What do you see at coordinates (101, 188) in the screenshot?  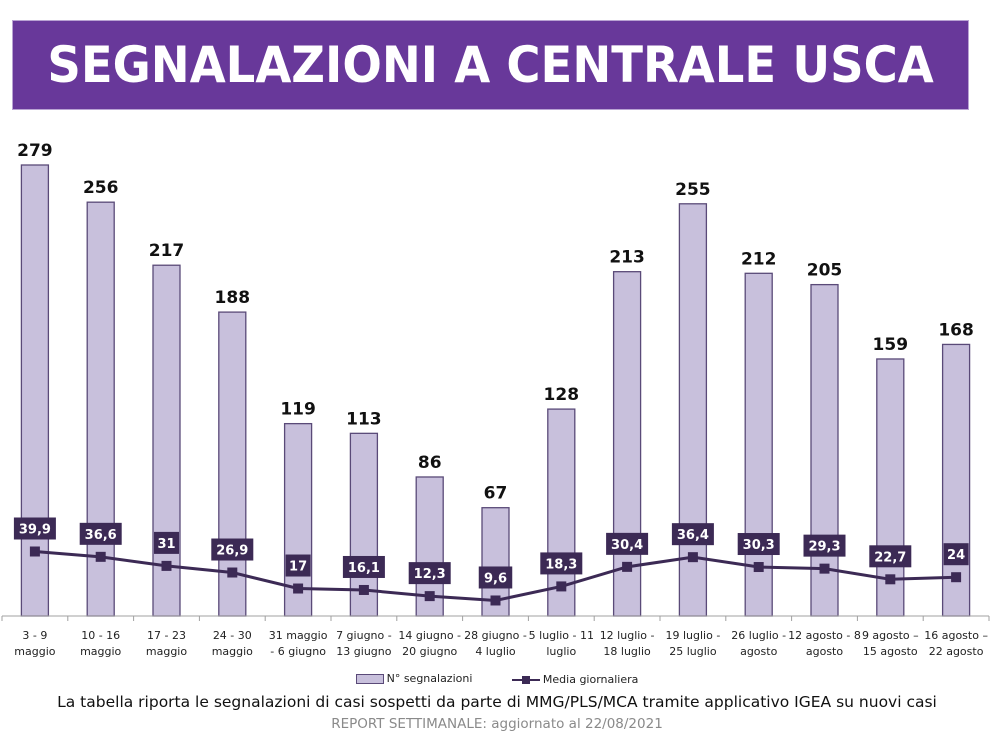 I see `bar-value-label: 256` at bounding box center [101, 188].